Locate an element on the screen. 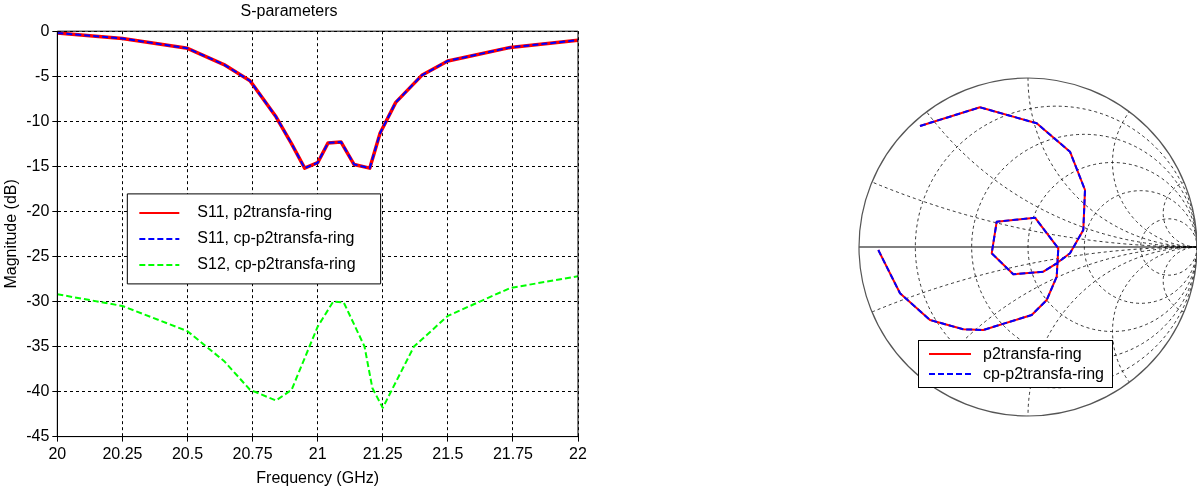 This screenshot has width=1197, height=490. y-tick-label: -5 is located at coordinates (42, 75).